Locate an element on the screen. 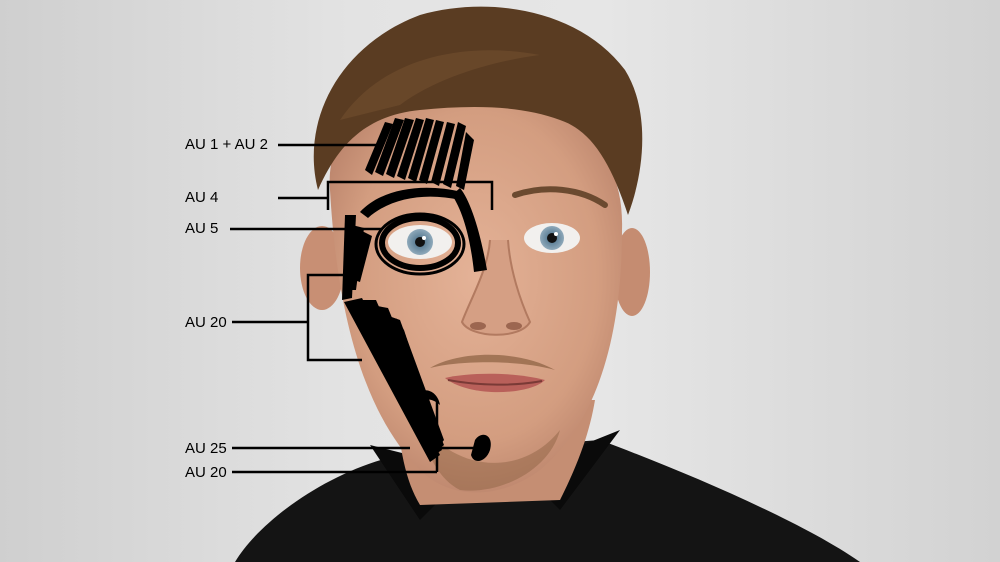 The width and height of the screenshot is (1000, 562). au-4-label: AU 4 is located at coordinates (202, 197).